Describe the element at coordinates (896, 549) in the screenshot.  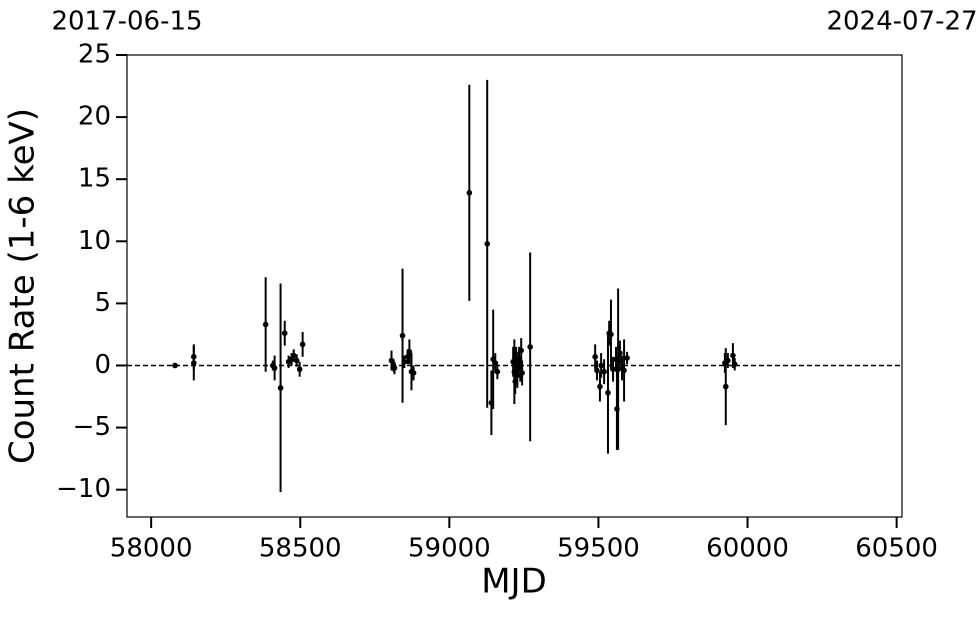
I see `x-tick-label: 60500` at that location.